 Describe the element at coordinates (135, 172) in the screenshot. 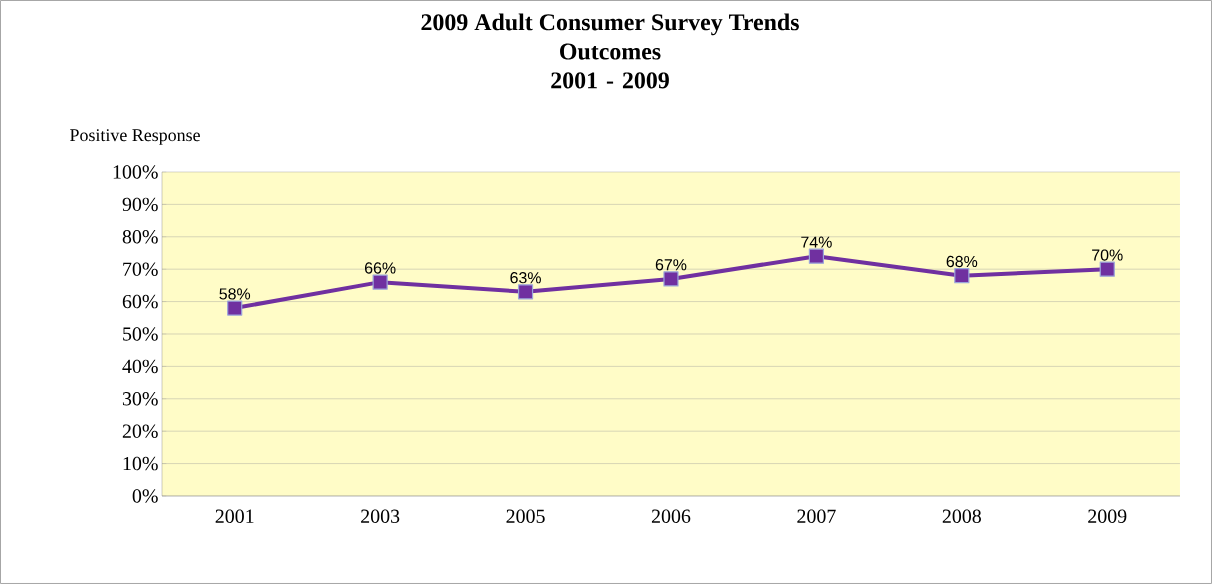

I see `y-tick-label: 100%` at that location.